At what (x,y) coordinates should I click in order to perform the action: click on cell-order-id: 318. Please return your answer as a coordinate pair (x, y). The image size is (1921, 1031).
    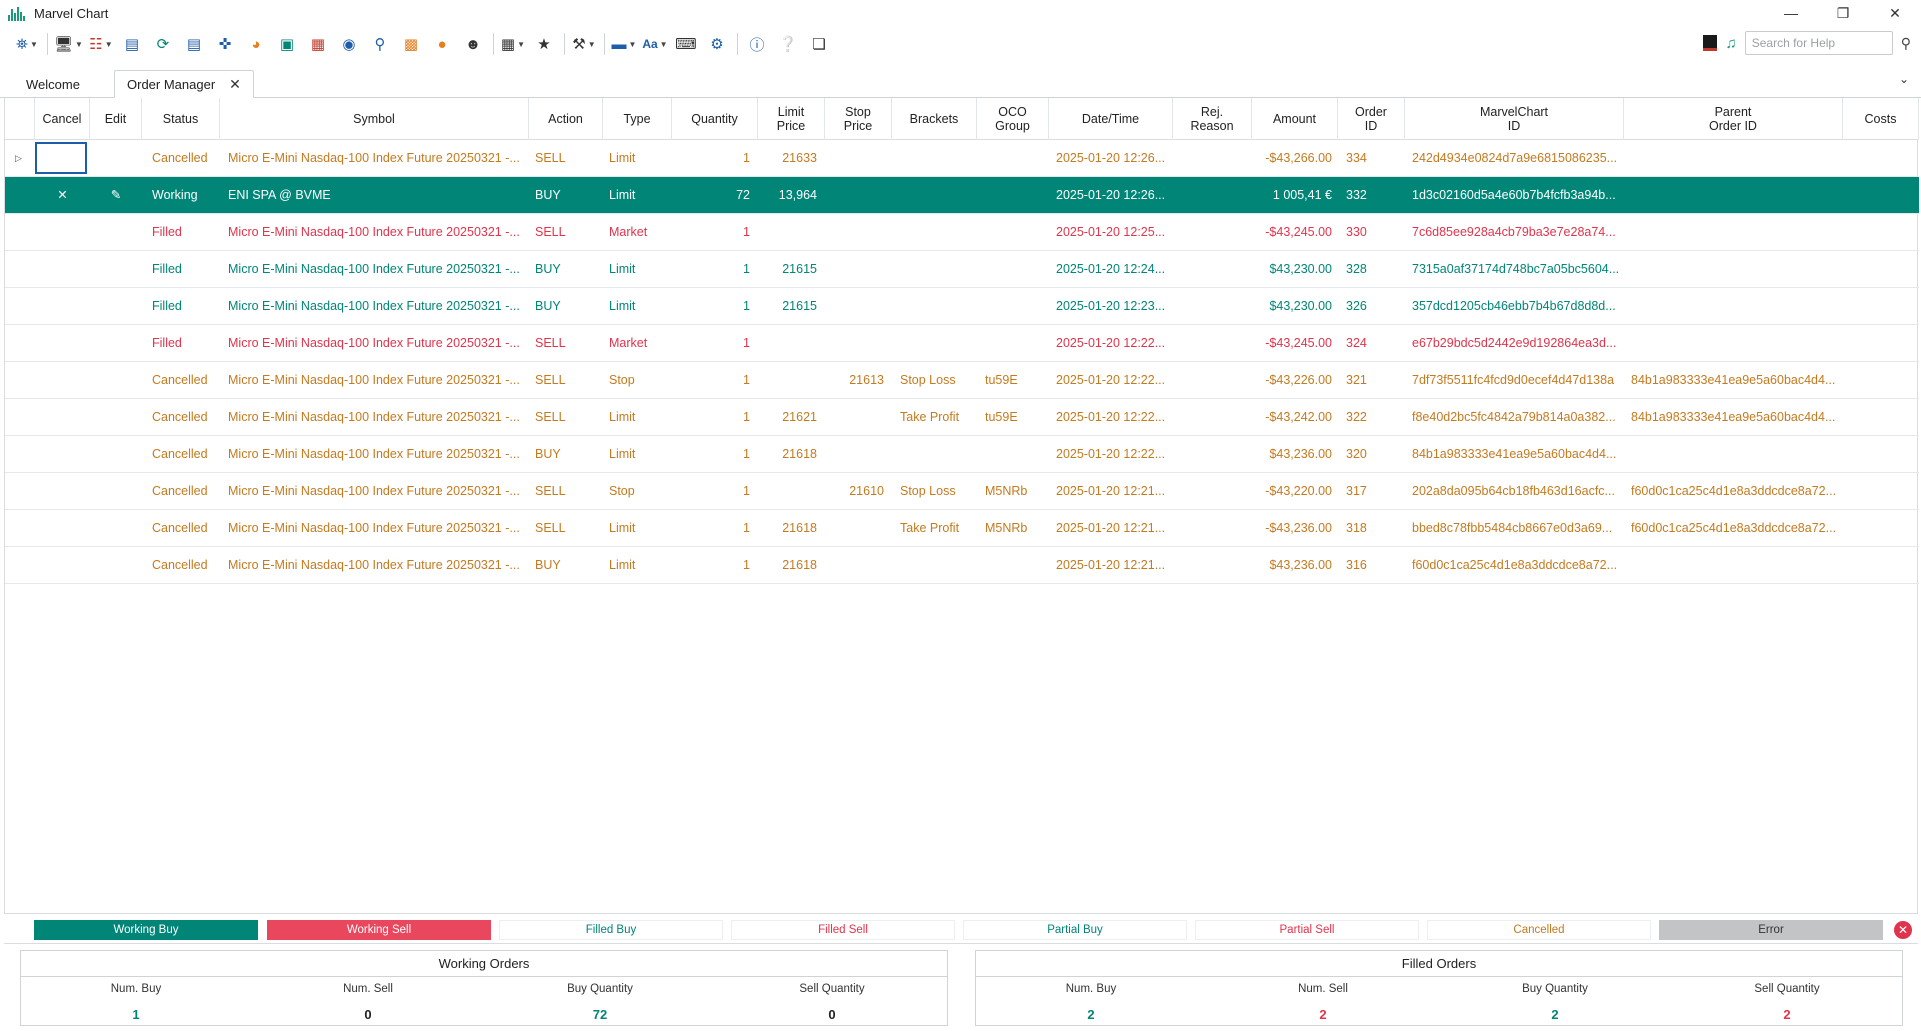
    Looking at the image, I should click on (1356, 528).